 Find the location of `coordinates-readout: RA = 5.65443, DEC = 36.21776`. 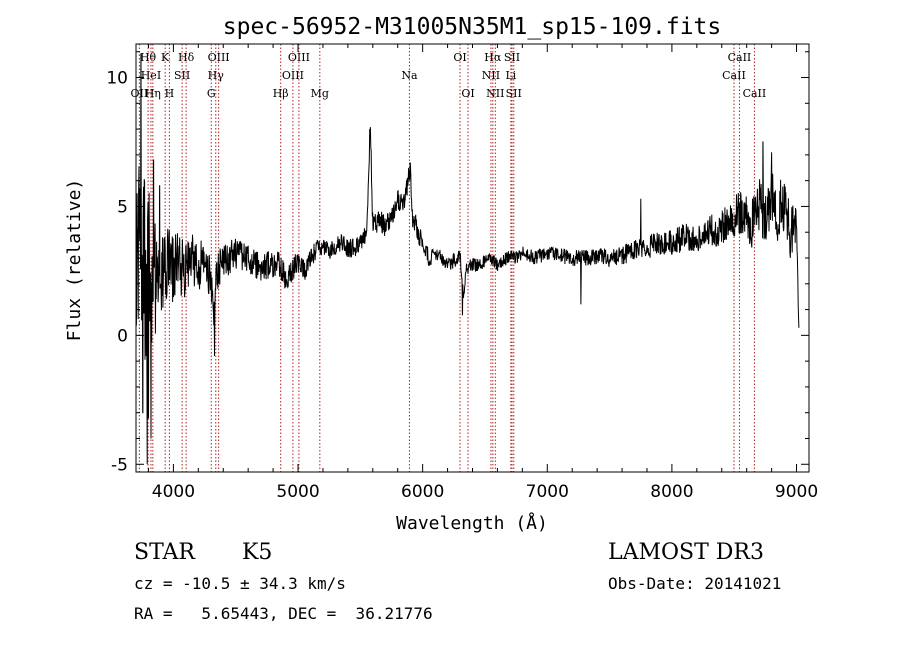

coordinates-readout: RA = 5.65443, DEC = 36.21776 is located at coordinates (283, 613).